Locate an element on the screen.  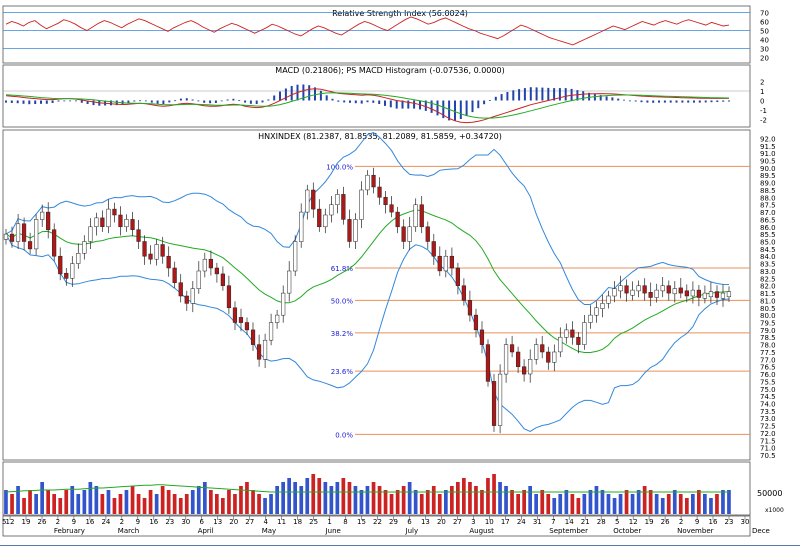
rsi-title: Relative Strength Index (56.0024) is located at coordinates (400, 13).